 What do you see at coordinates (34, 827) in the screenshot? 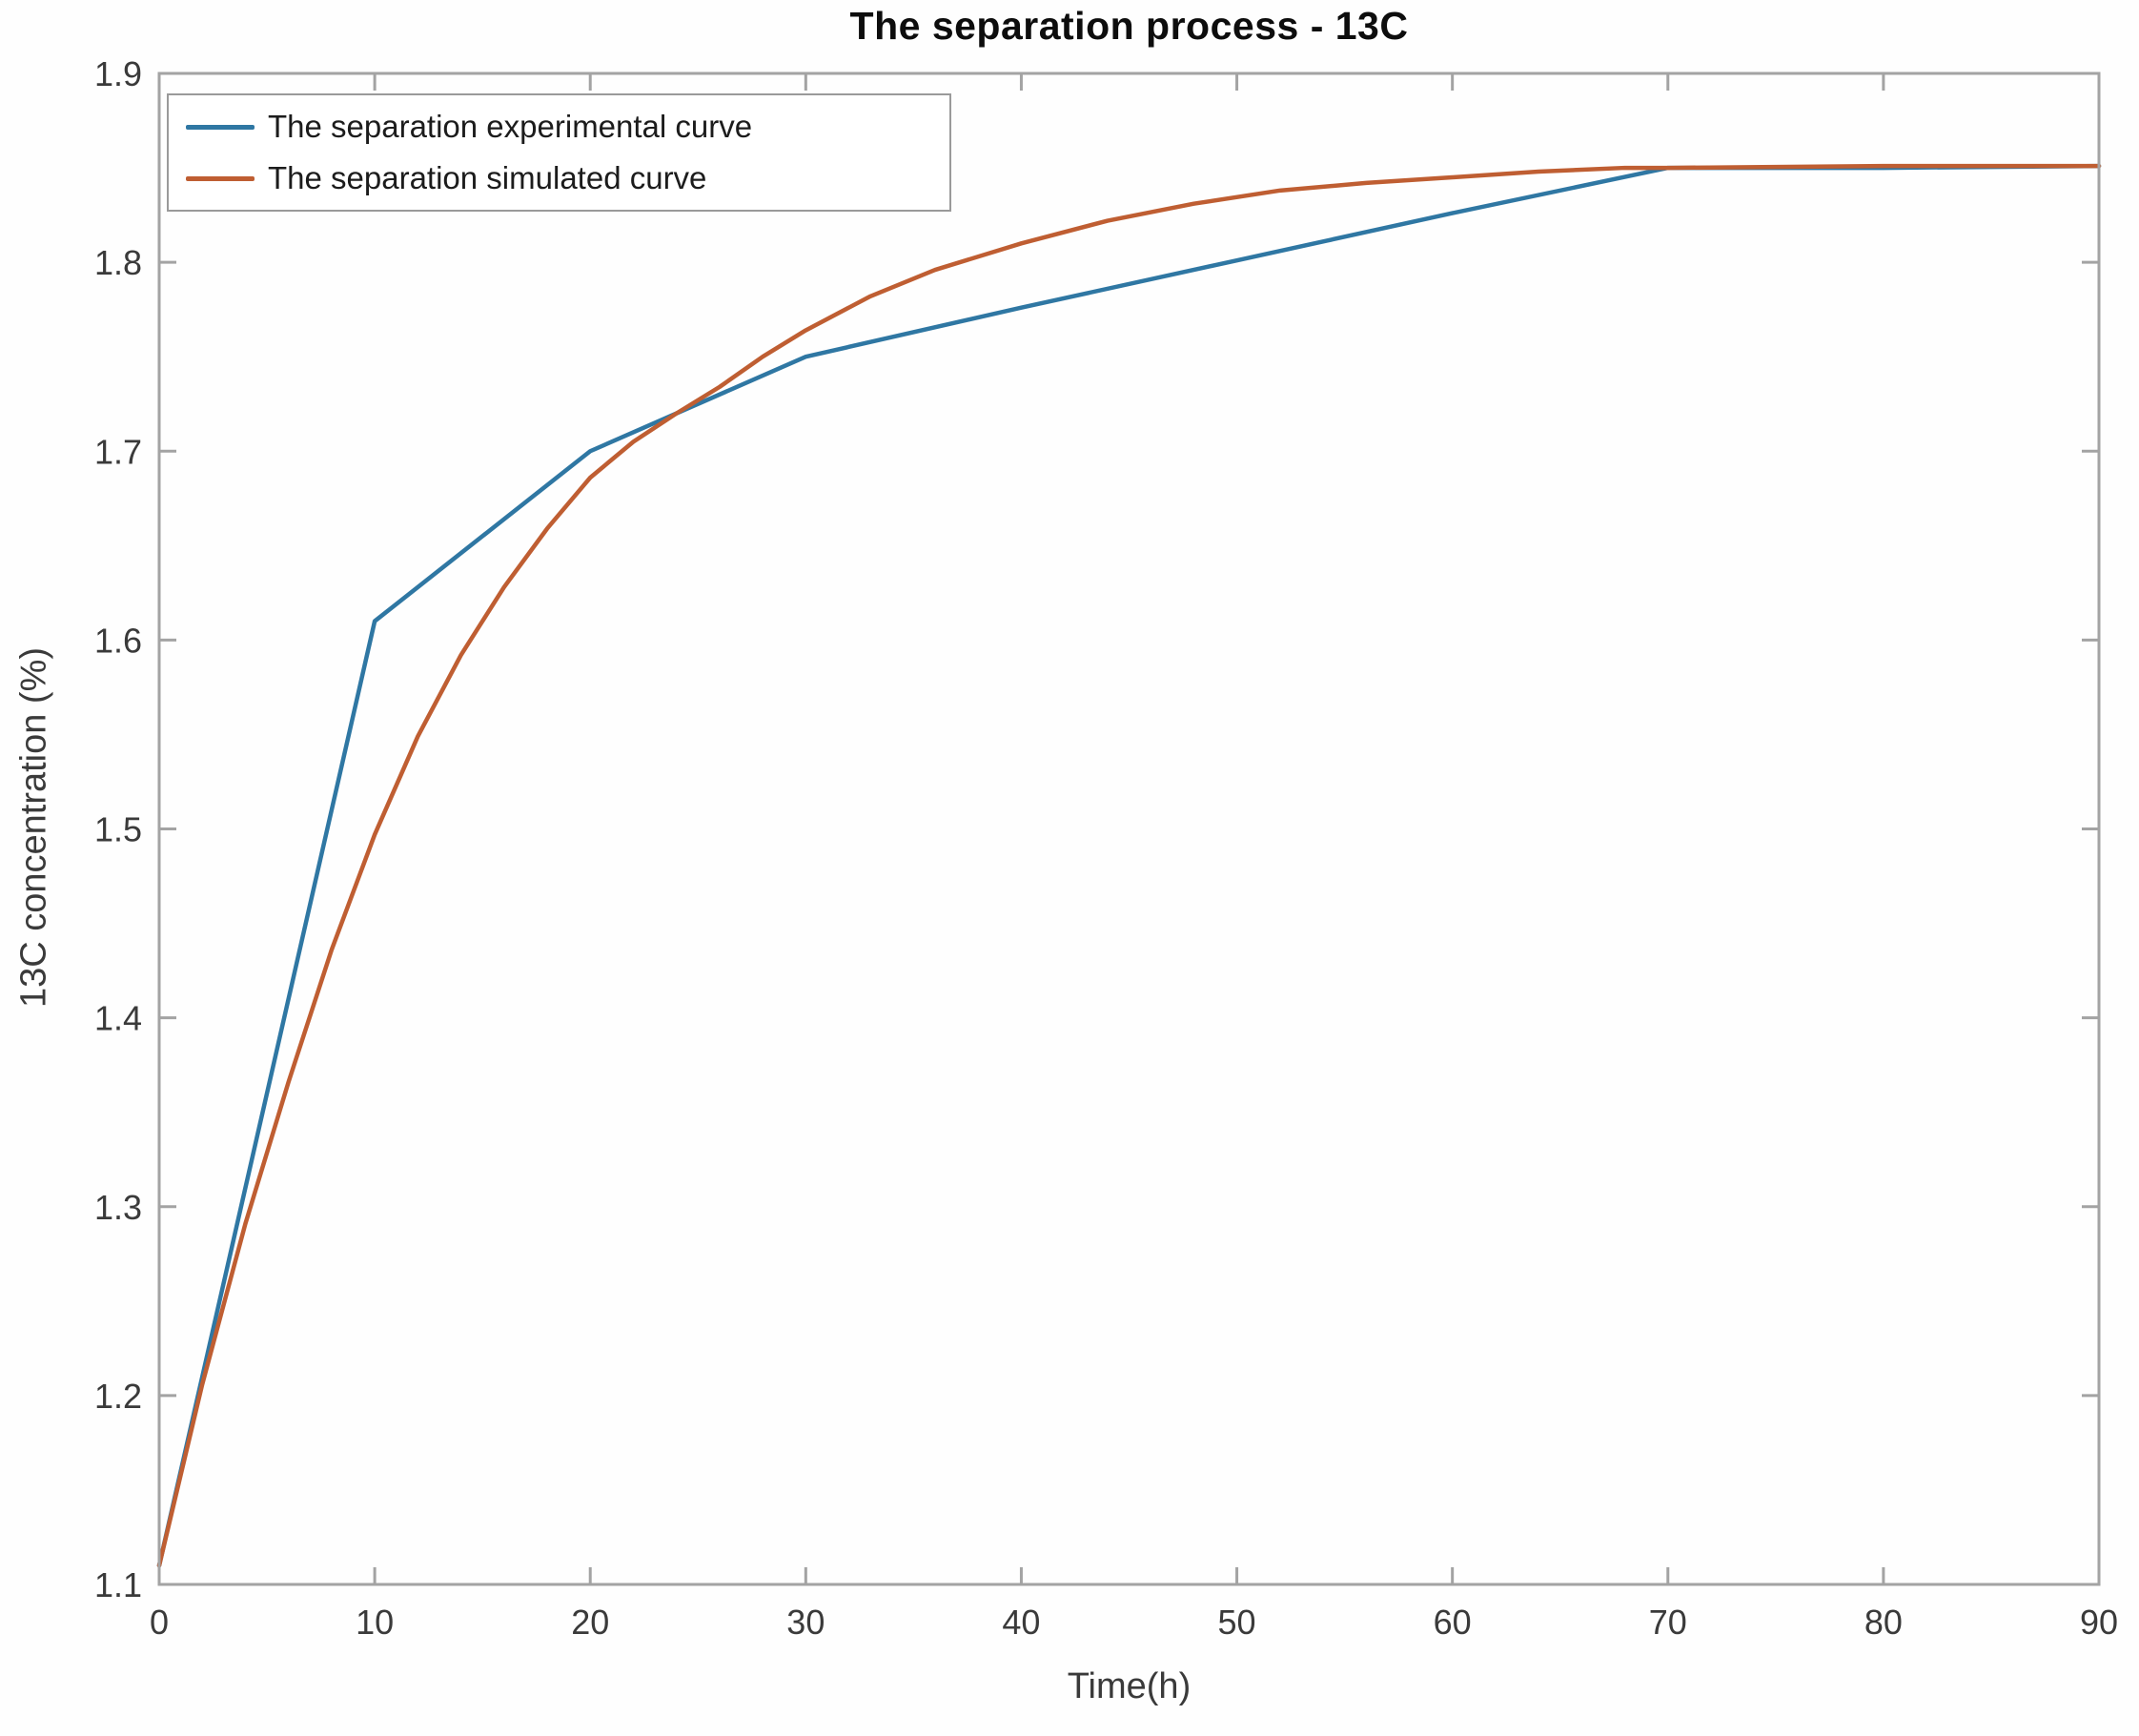
I see `y-axis-label: 13C concentration (%)` at bounding box center [34, 827].